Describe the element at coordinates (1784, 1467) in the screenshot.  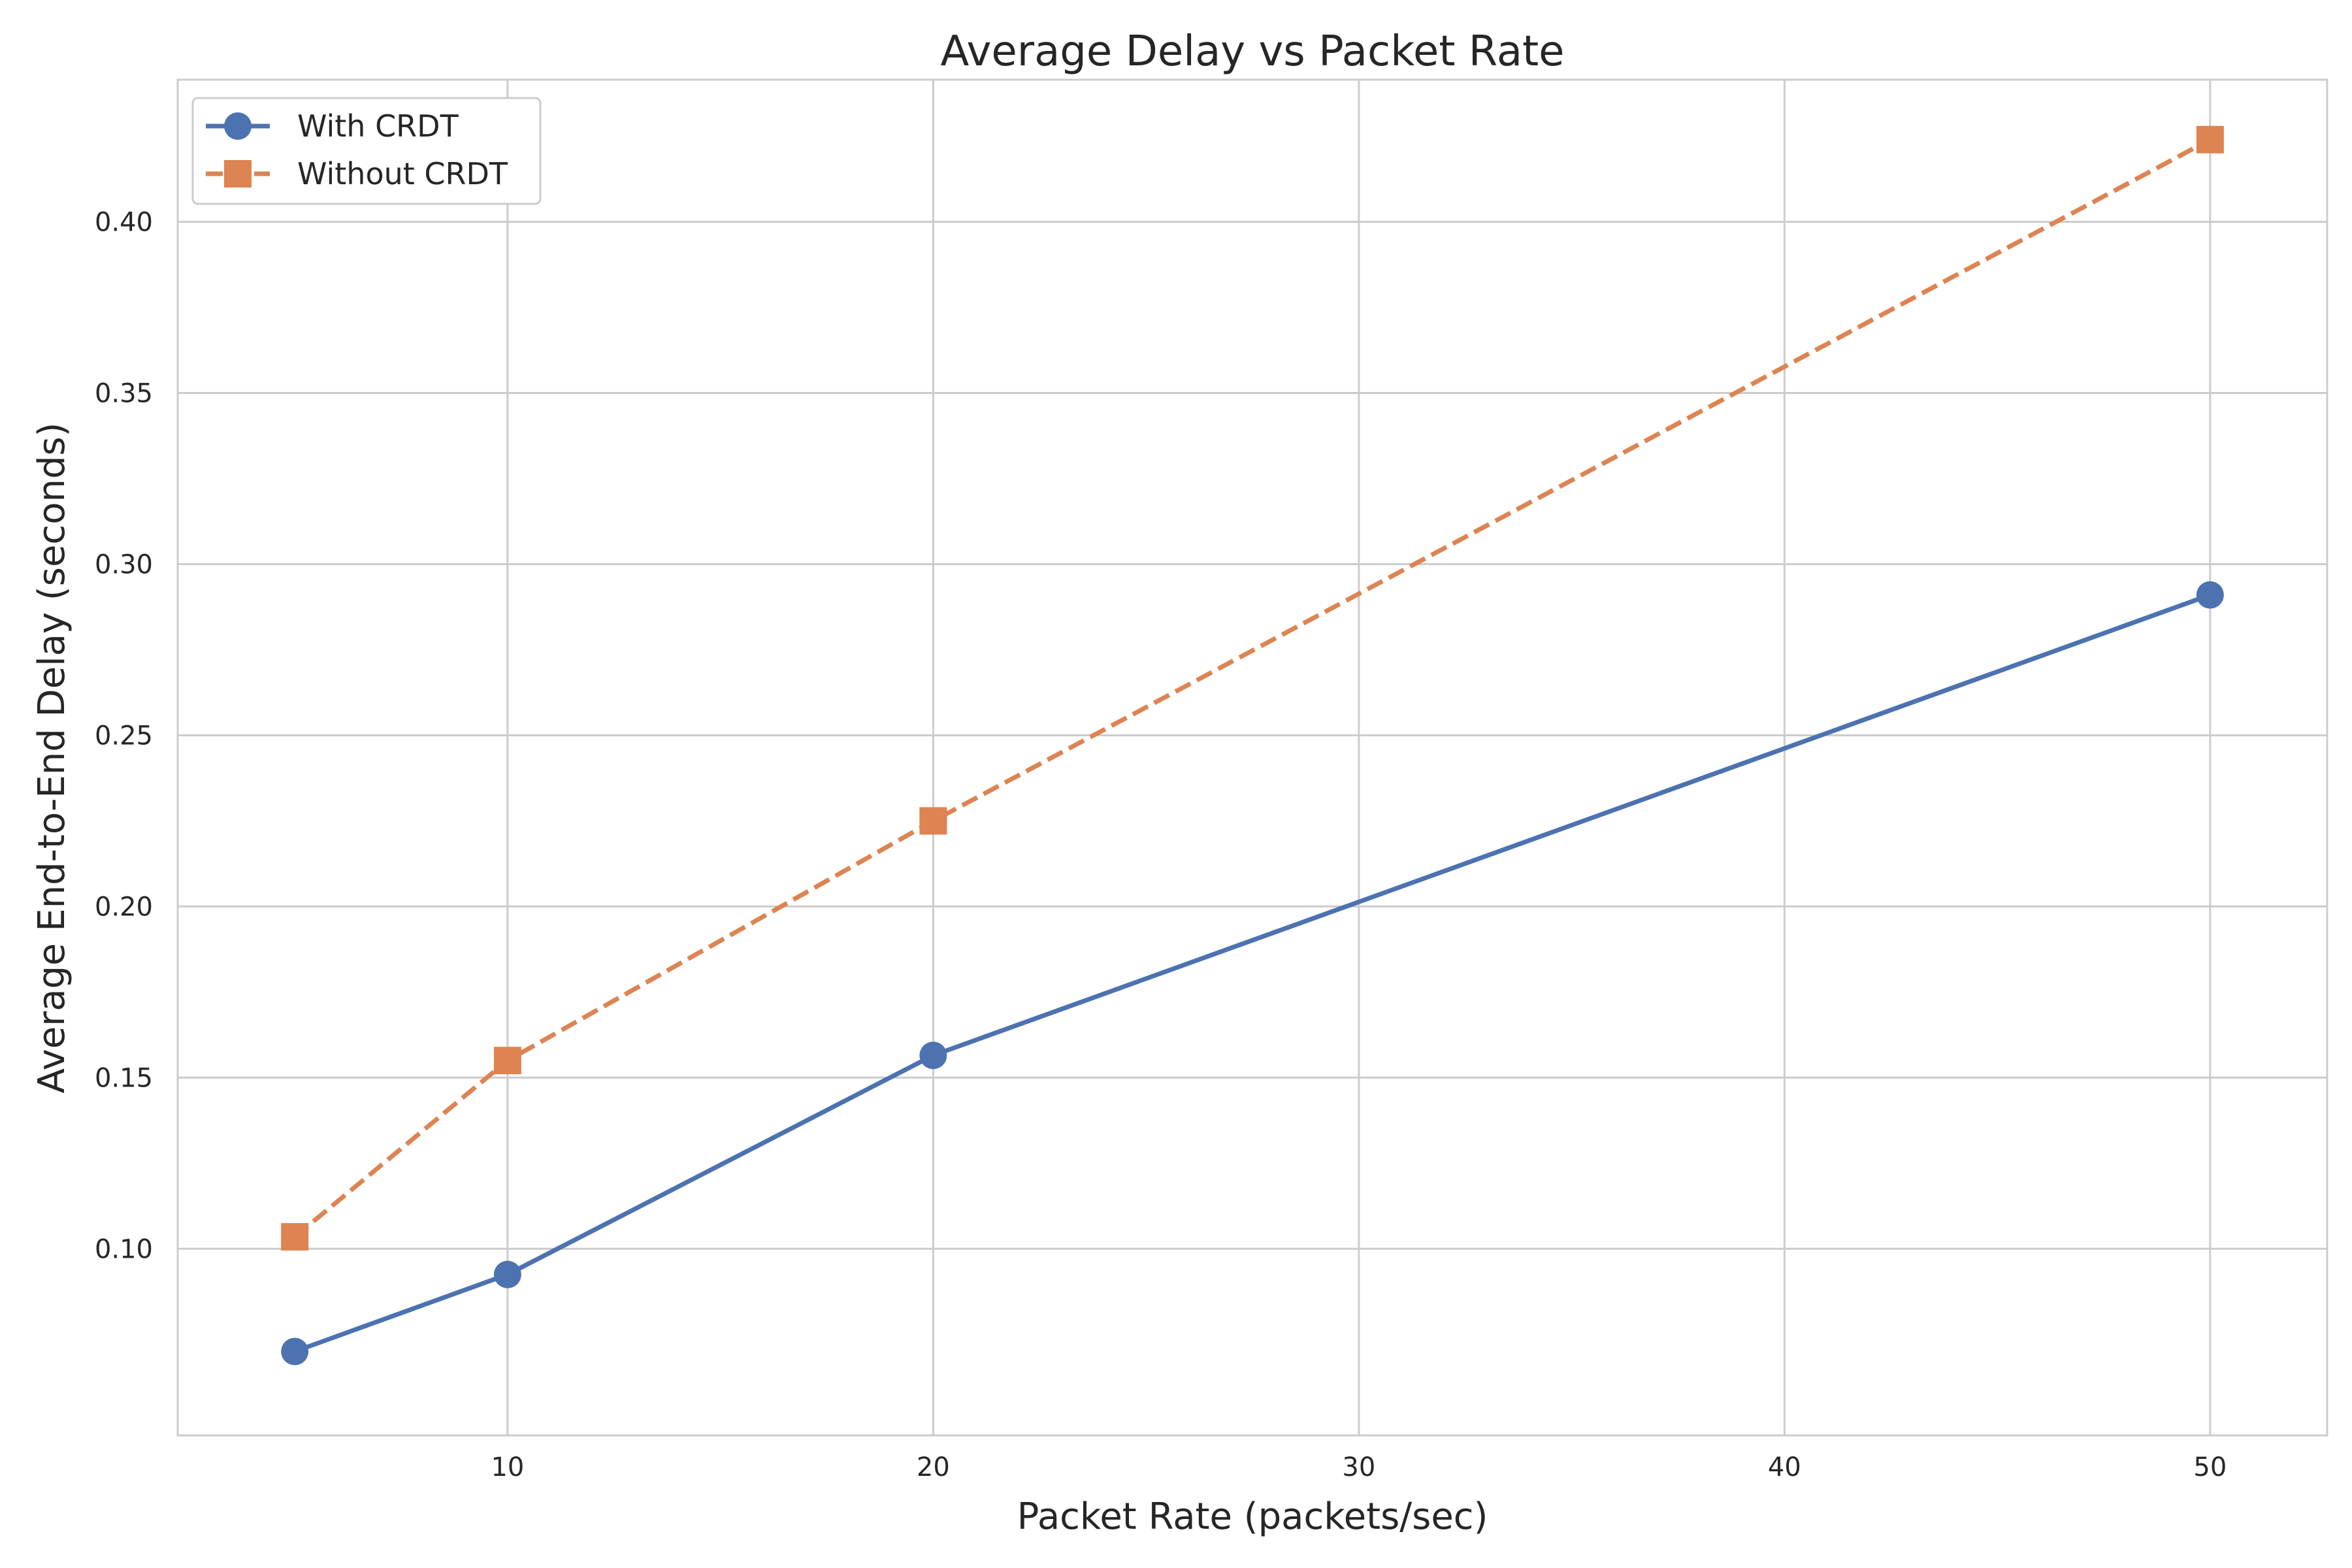
I see `x-tick-label-40: 40` at that location.